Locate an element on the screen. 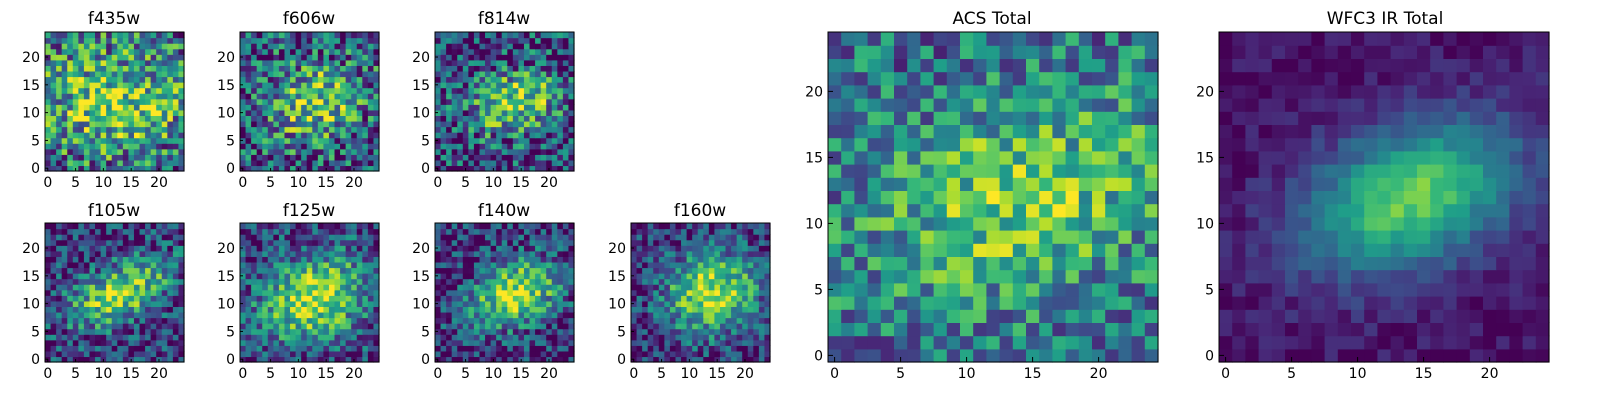  heatmap-cells-f160w is located at coordinates (701, 293).